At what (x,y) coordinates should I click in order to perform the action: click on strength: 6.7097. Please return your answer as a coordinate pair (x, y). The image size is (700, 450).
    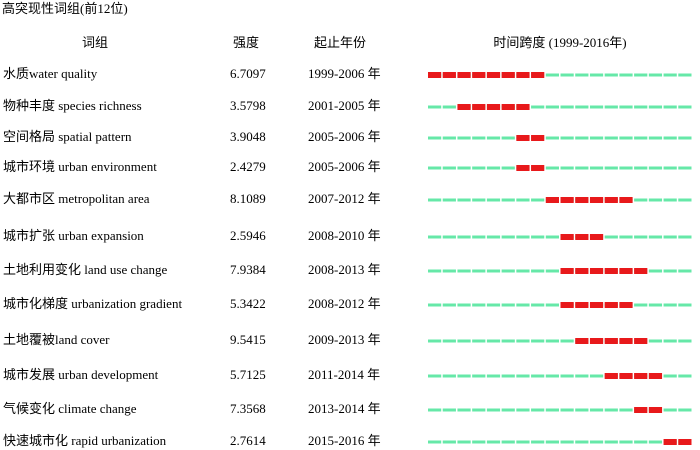
    Looking at the image, I should click on (248, 73).